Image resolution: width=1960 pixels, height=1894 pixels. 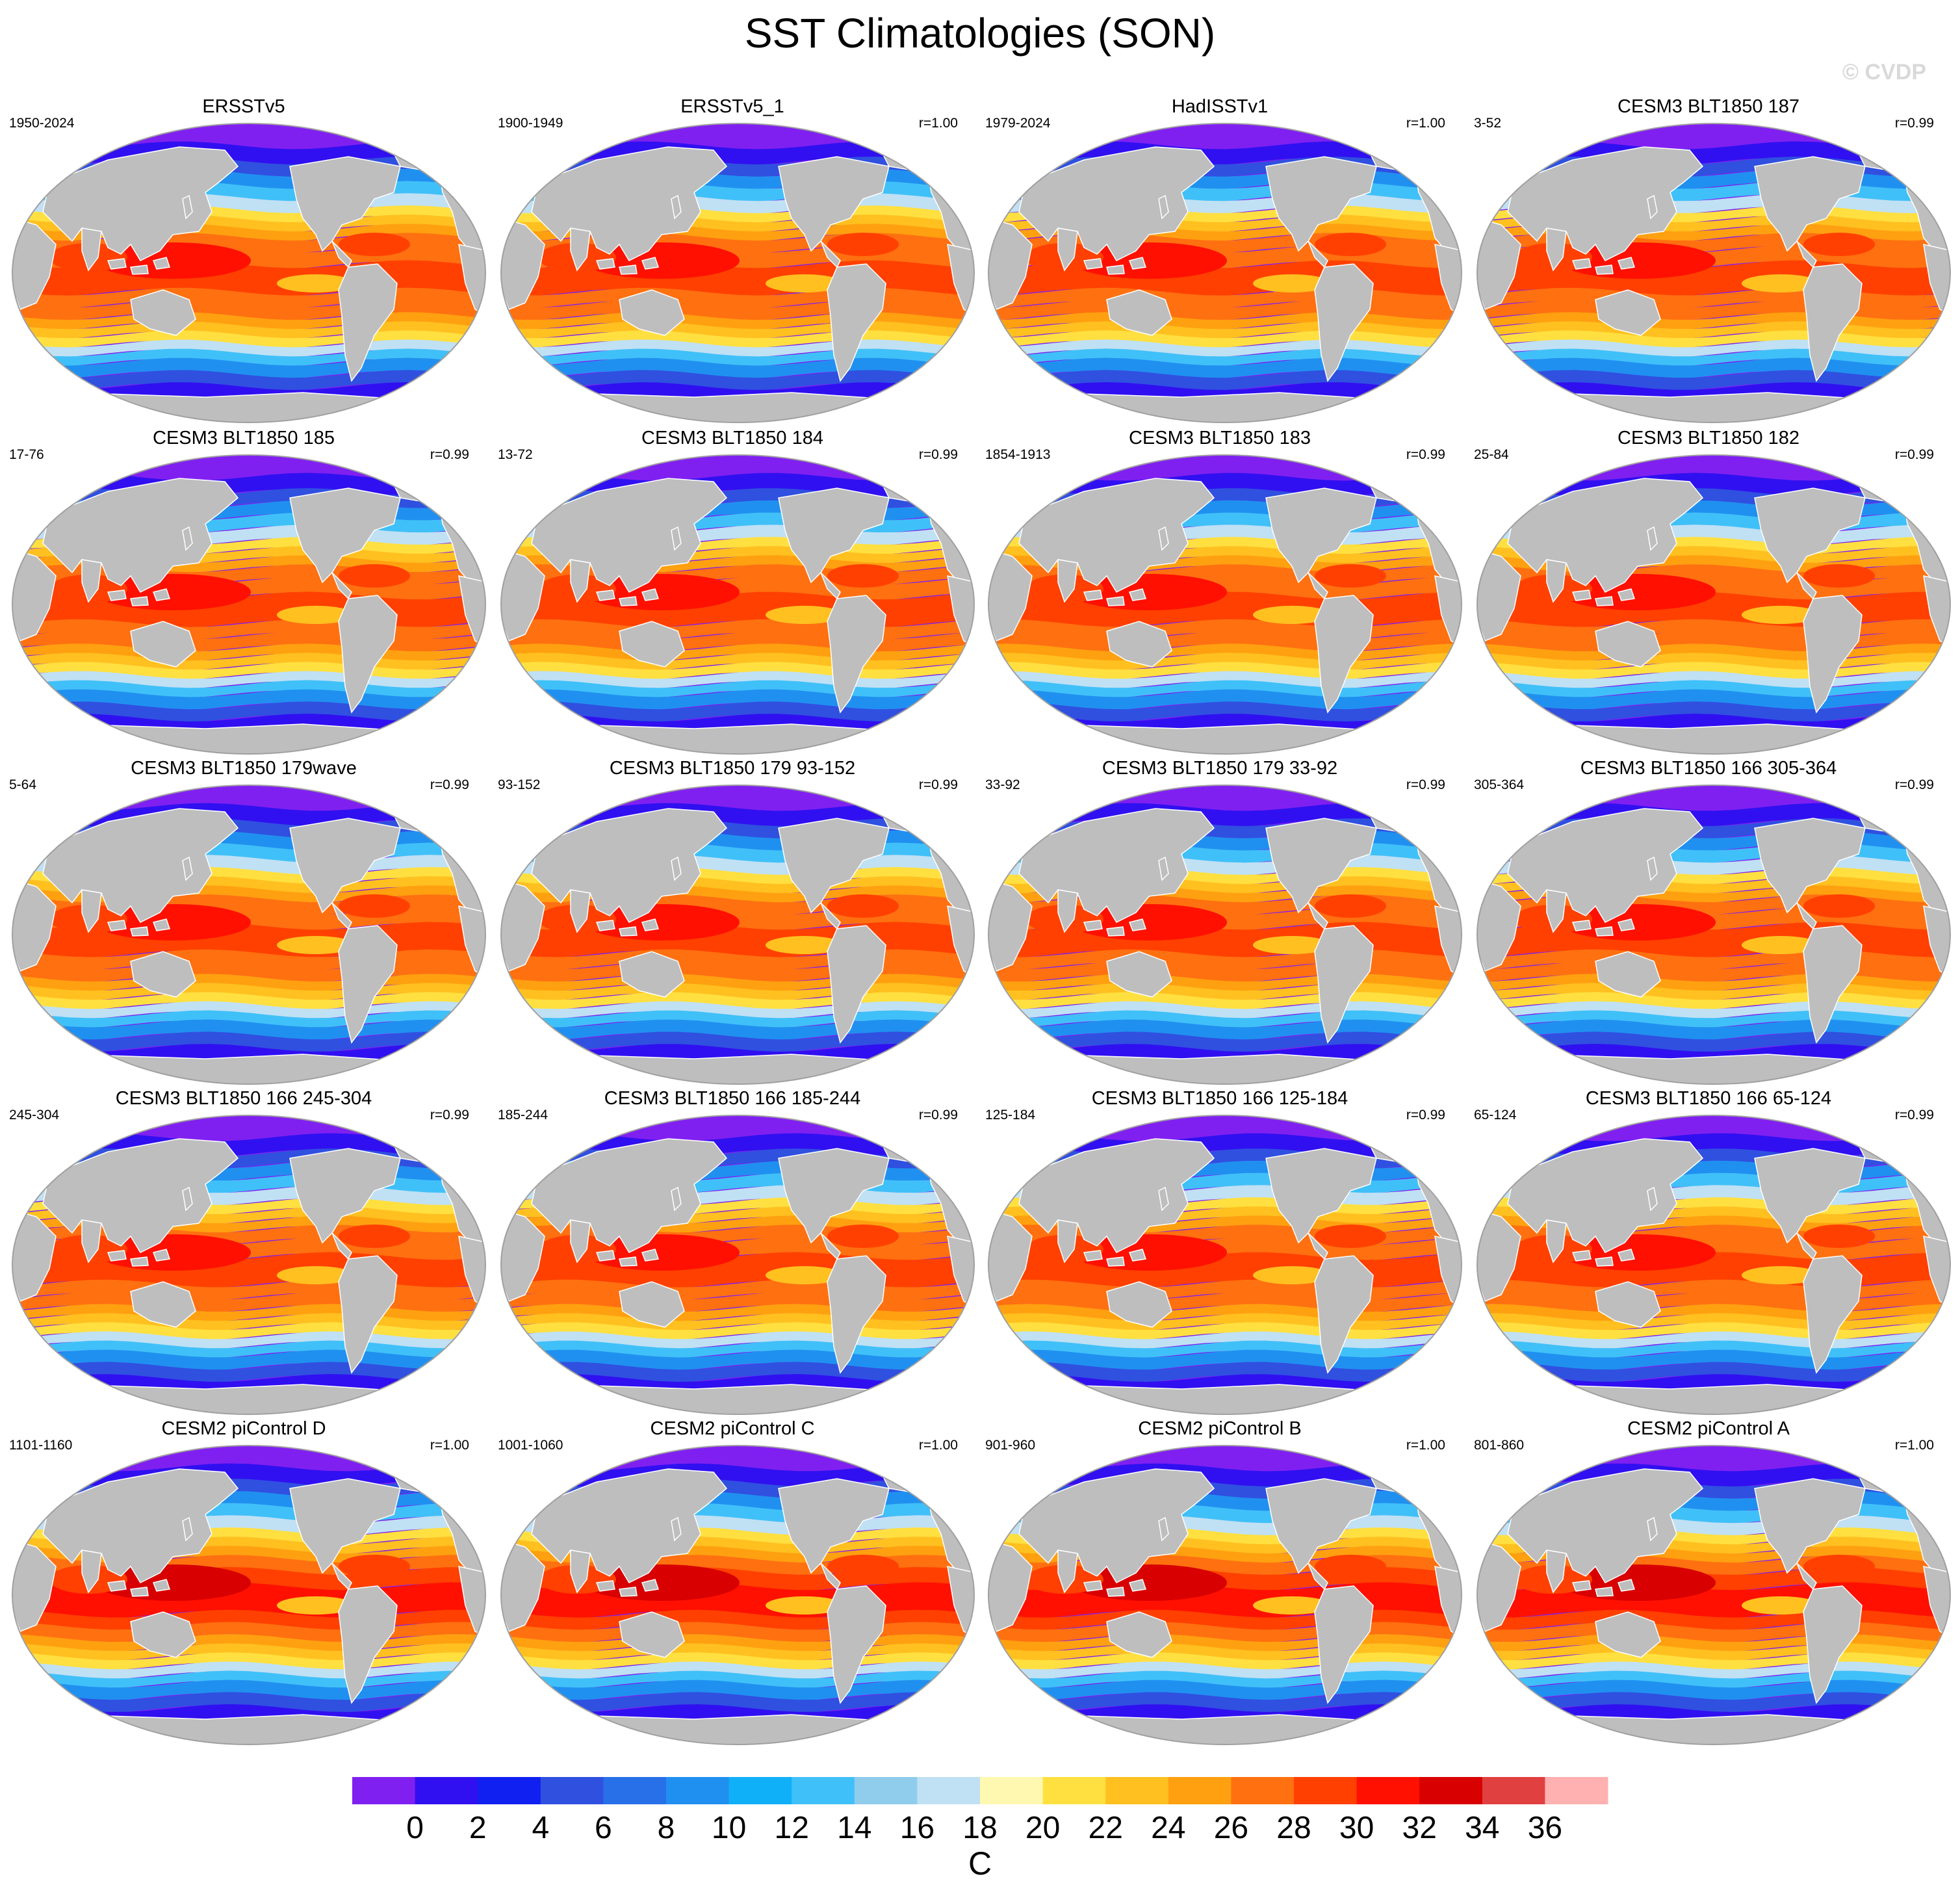 I want to click on panel-period: 13-72, so click(x=515, y=454).